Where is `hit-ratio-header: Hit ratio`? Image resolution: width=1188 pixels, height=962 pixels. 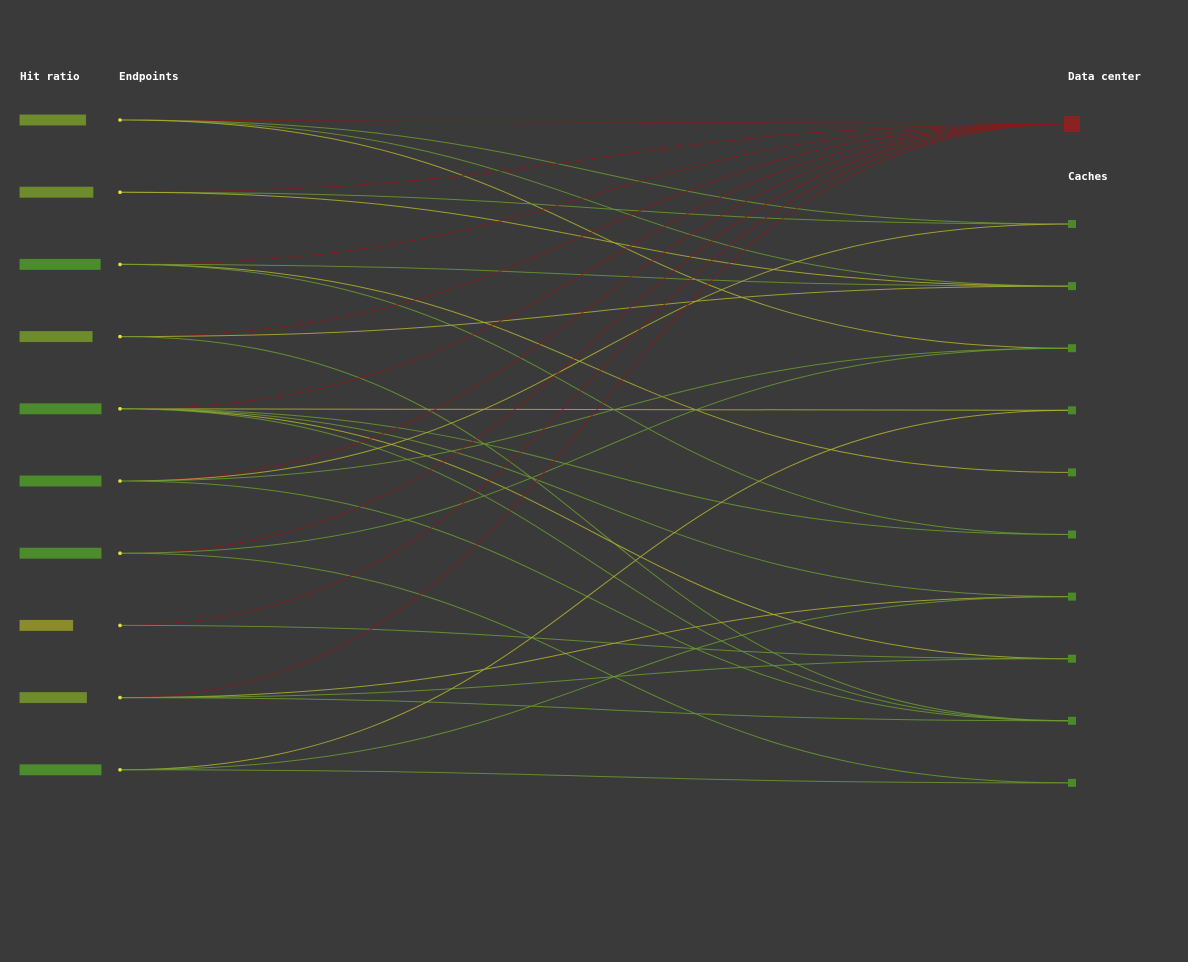 hit-ratio-header: Hit ratio is located at coordinates (50, 76).